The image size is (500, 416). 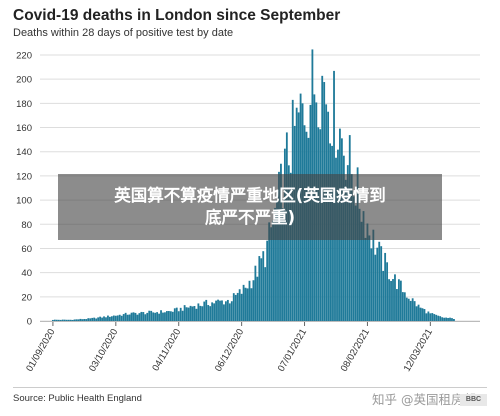 I want to click on x-tick-label: 07/01/2021, so click(x=292, y=350).